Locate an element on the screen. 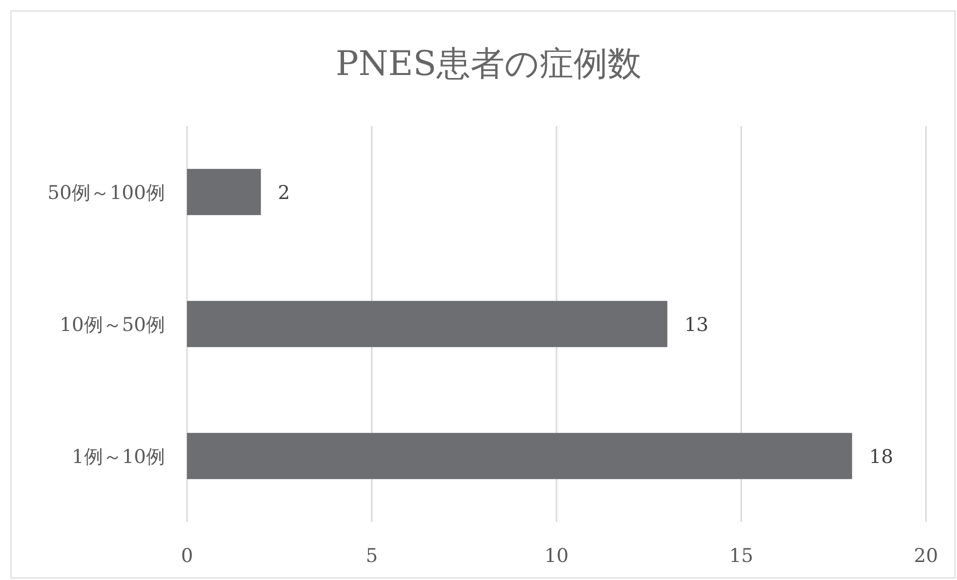  x-tick-label: 0 is located at coordinates (187, 556).